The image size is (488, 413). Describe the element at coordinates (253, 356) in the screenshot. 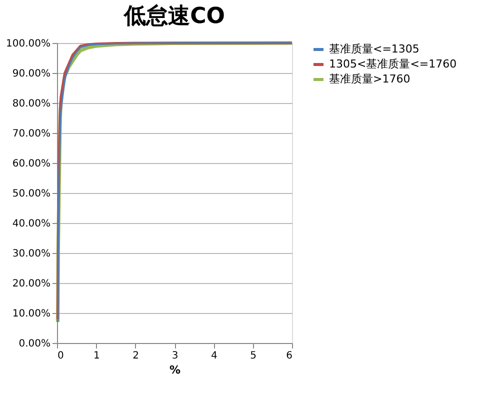

I see `x-tick-label: 5` at that location.